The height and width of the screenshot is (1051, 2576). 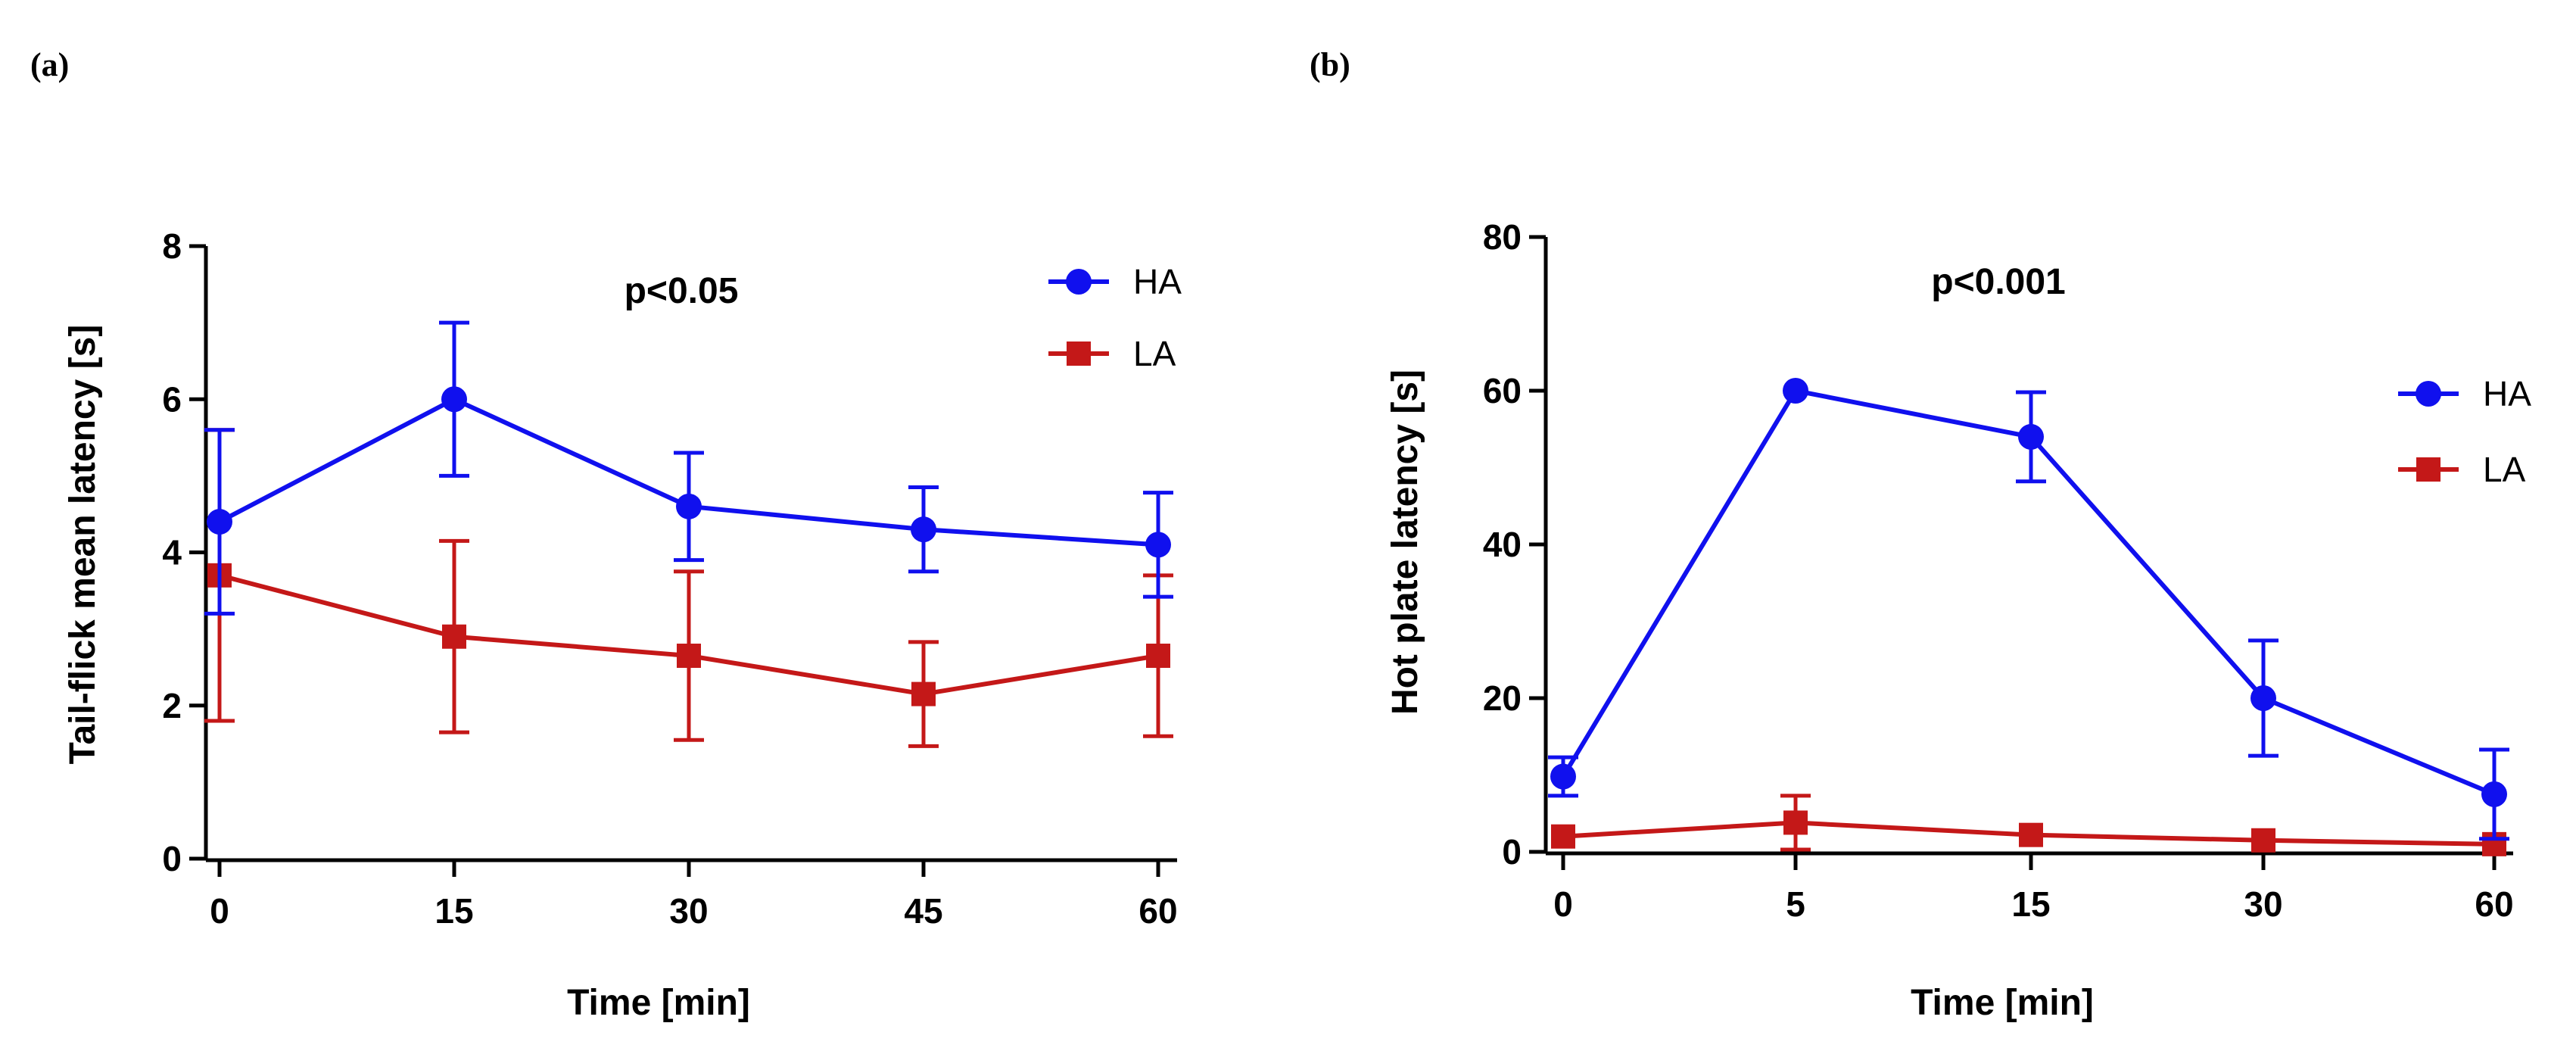 I want to click on y-tick-label-b: 20, so click(x=1502, y=698).